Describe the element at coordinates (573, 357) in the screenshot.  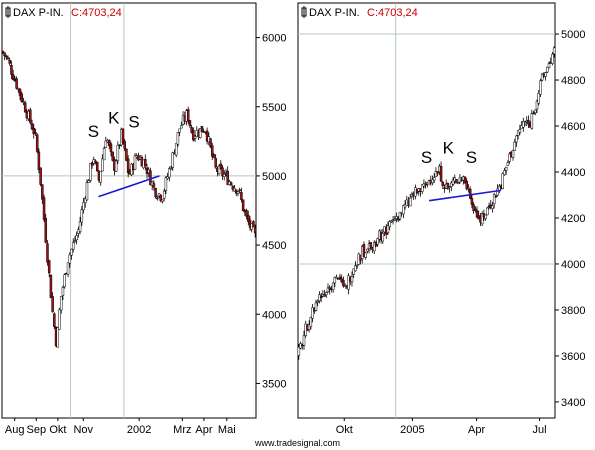
I see `y-tick-label: 3600` at that location.